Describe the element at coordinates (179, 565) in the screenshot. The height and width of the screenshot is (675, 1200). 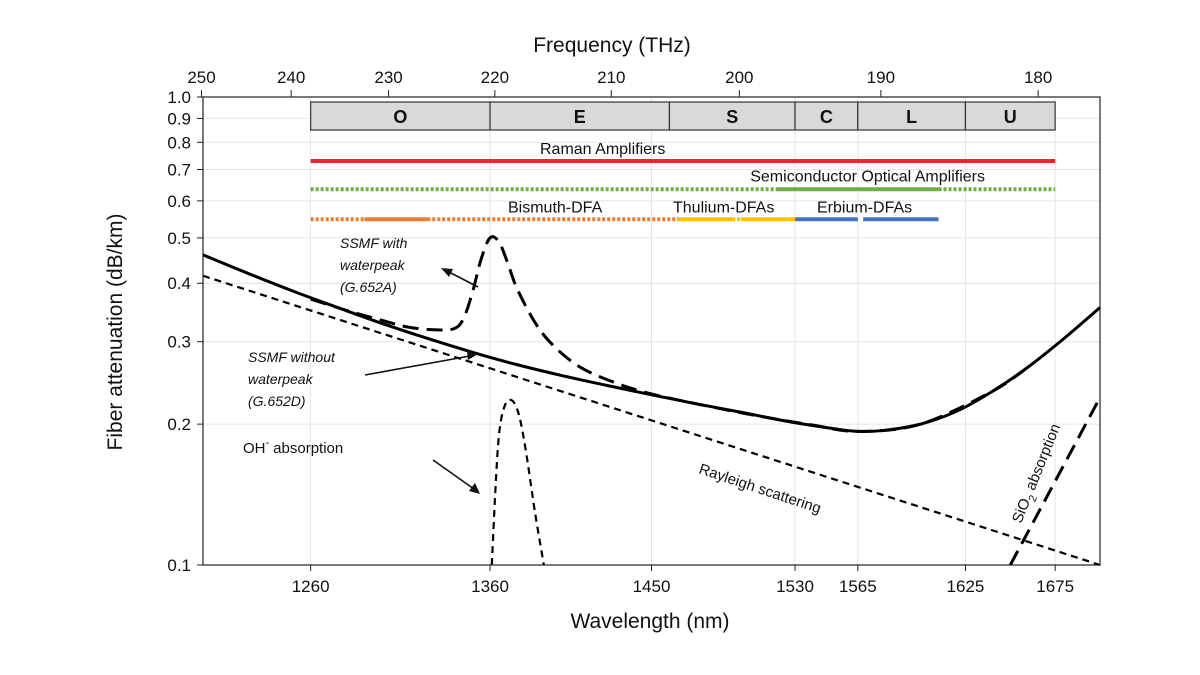
I see `y-tick-label: 0.1` at that location.